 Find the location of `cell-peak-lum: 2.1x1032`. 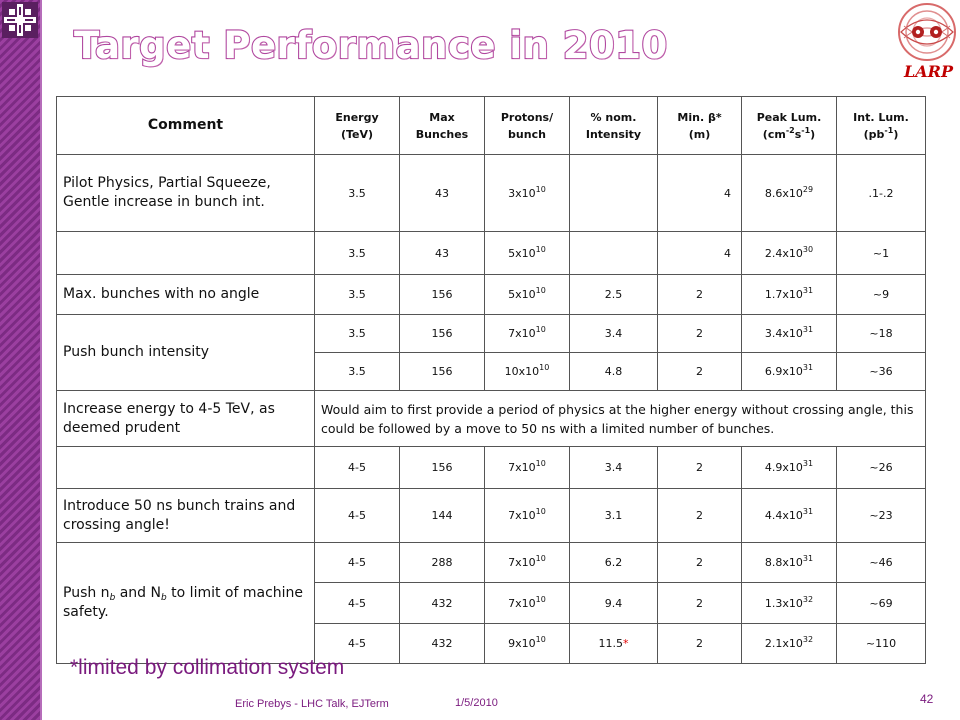

cell-peak-lum: 2.1x1032 is located at coordinates (789, 643).